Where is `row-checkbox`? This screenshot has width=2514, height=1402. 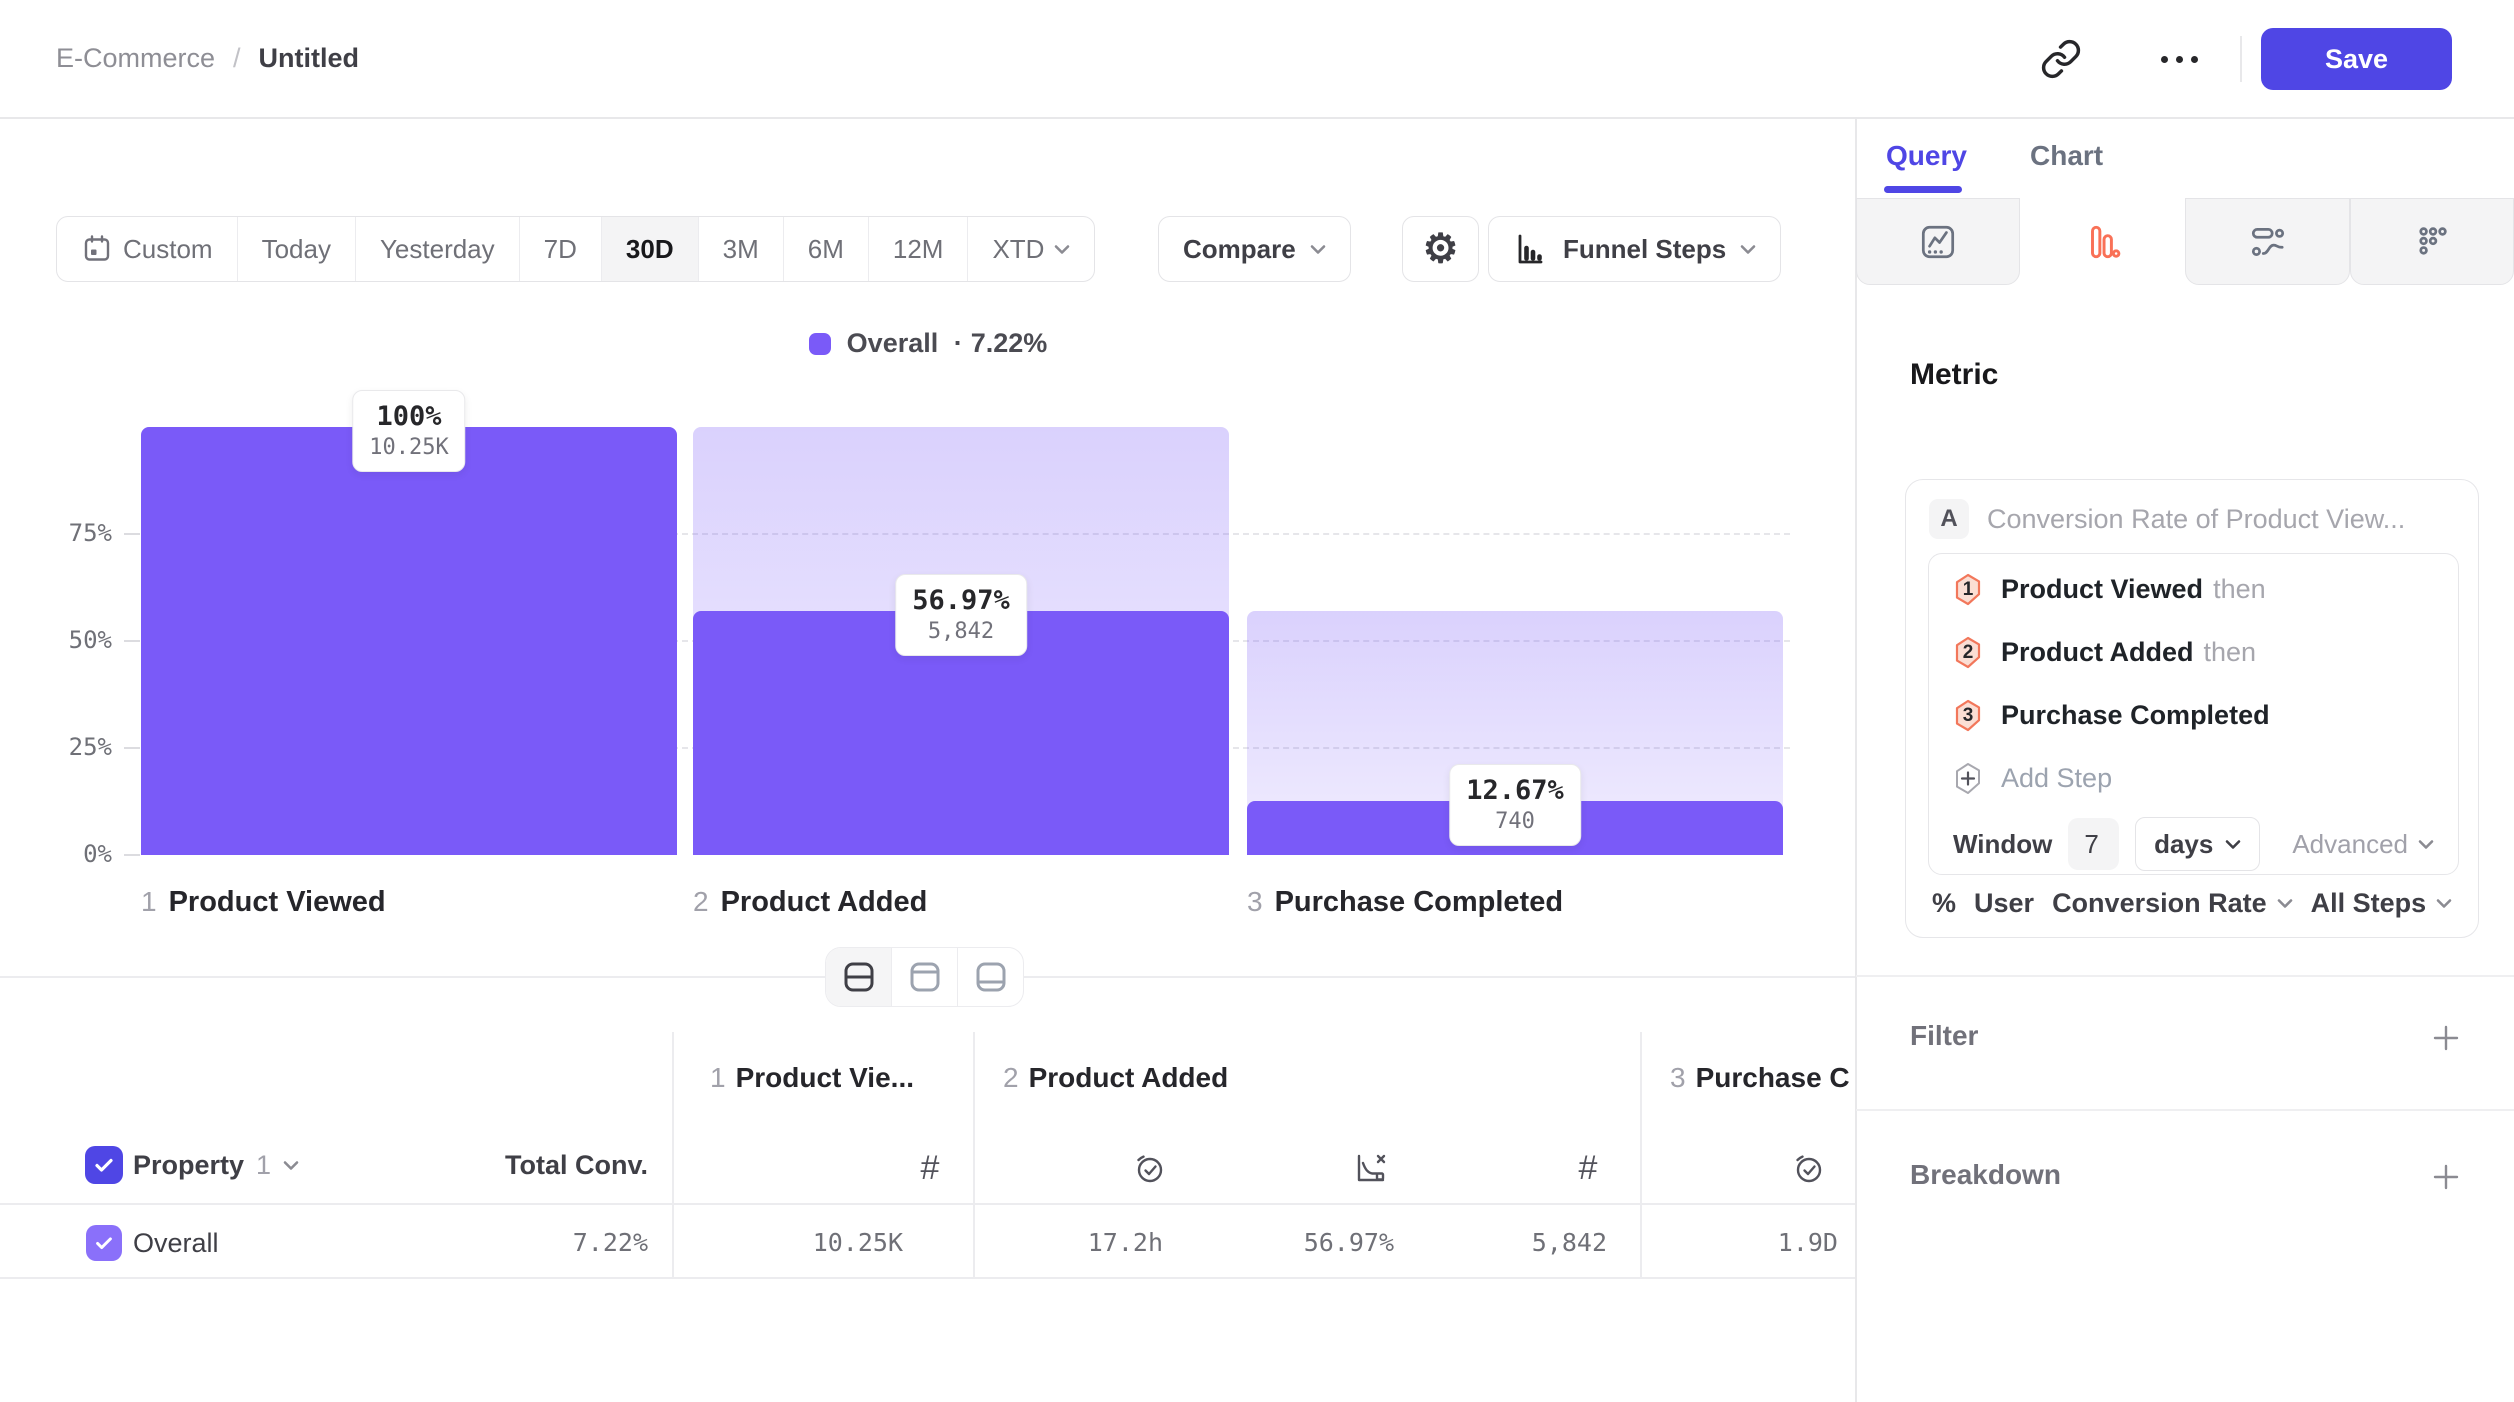
row-checkbox is located at coordinates (104, 1243).